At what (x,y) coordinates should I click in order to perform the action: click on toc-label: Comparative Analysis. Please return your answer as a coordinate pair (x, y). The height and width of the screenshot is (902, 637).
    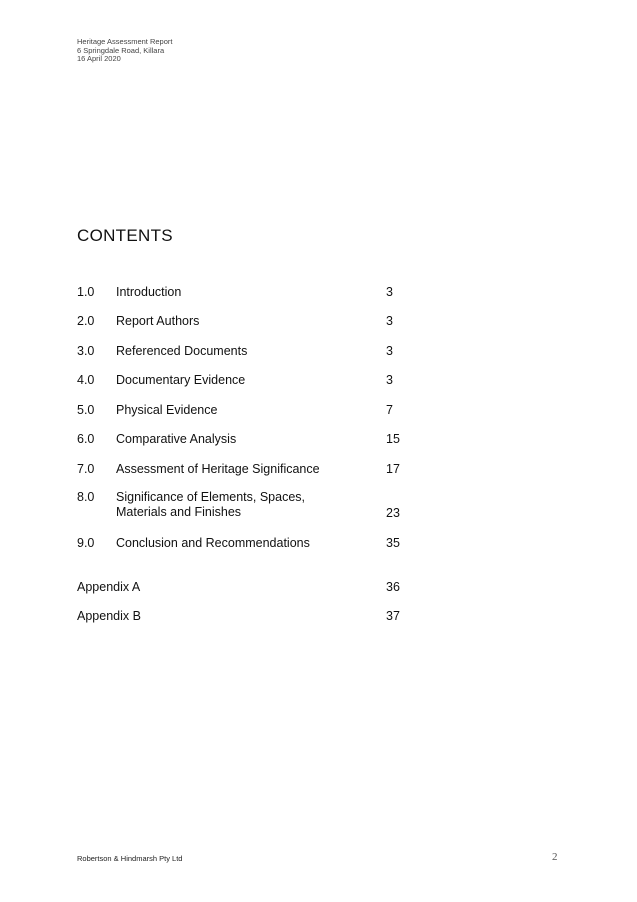
    Looking at the image, I should click on (176, 439).